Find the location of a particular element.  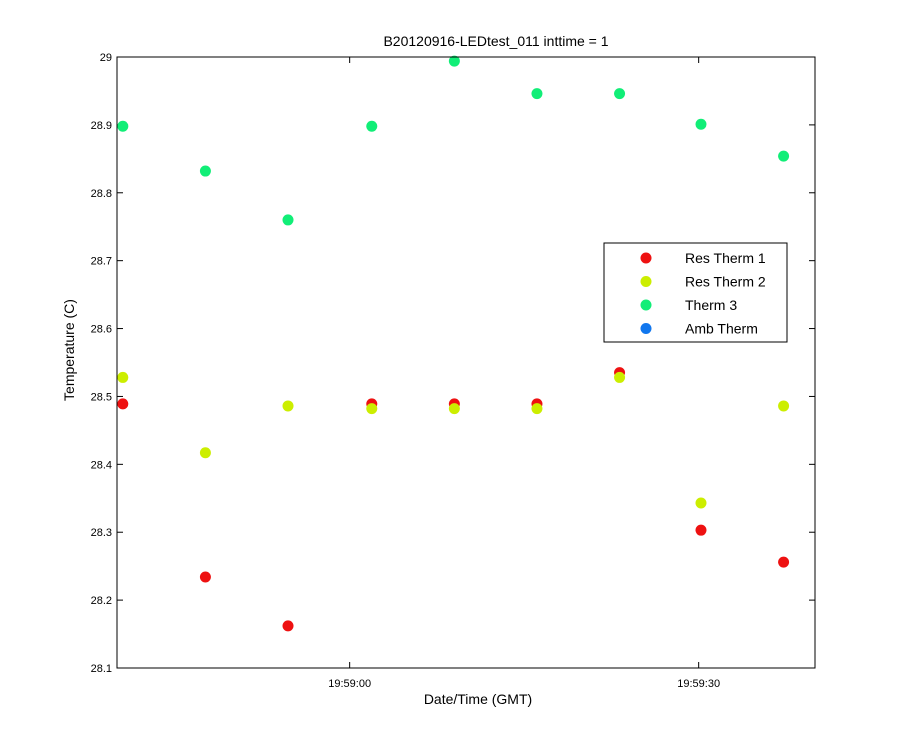

y-tick-label: 28.7 is located at coordinates (101, 262).